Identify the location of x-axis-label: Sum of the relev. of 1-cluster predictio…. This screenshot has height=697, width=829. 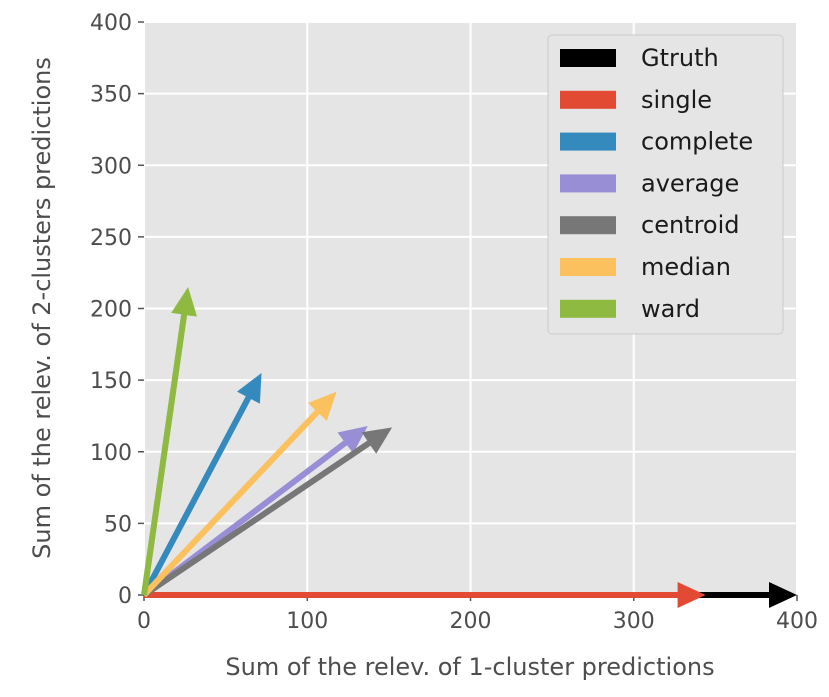
(469, 667).